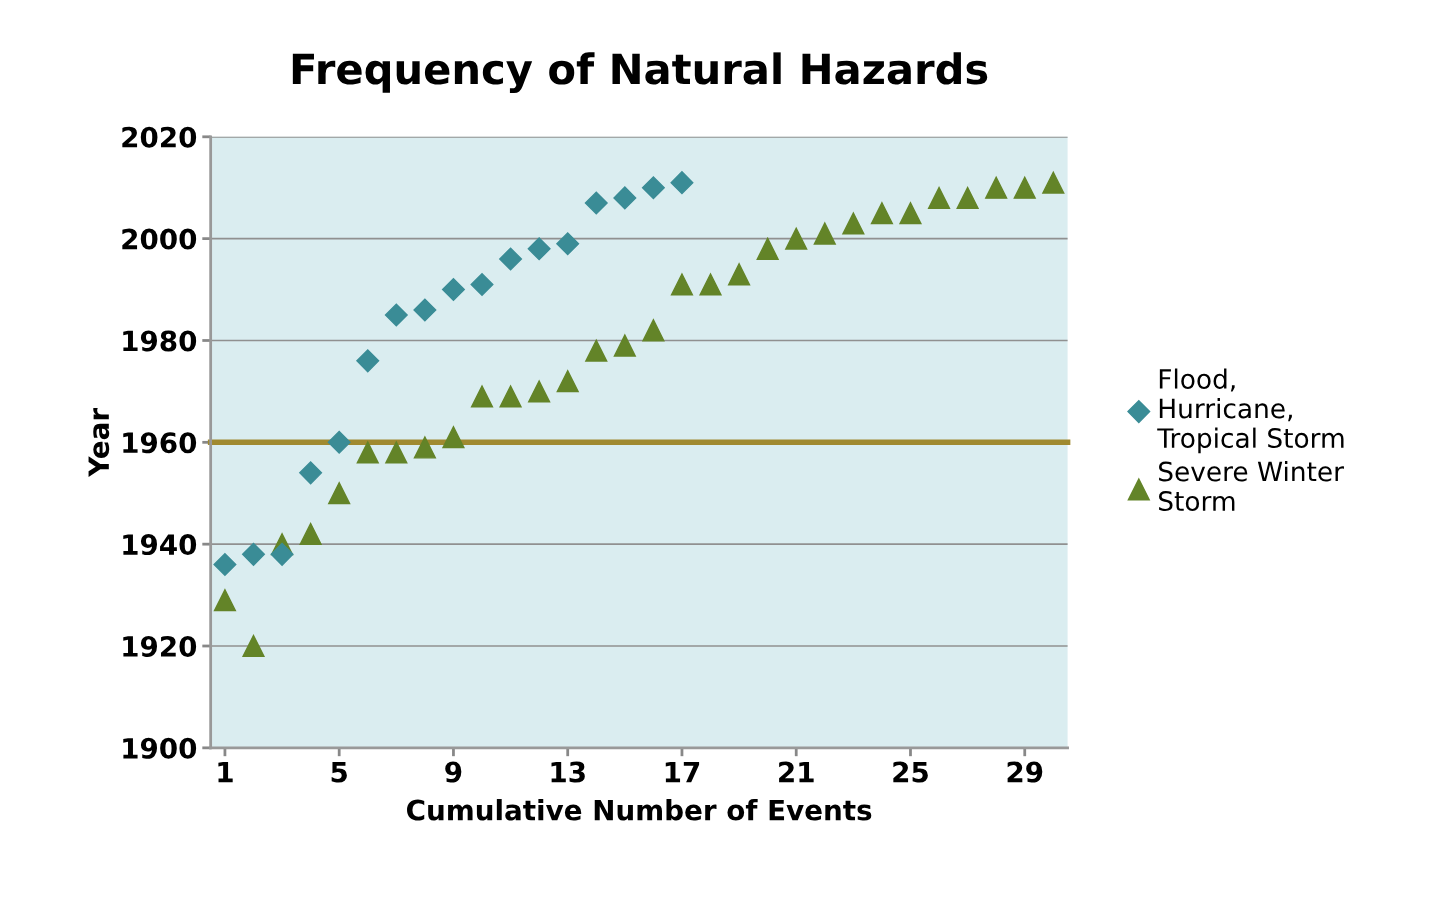  I want to click on y-tick-label: 2020, so click(159, 137).